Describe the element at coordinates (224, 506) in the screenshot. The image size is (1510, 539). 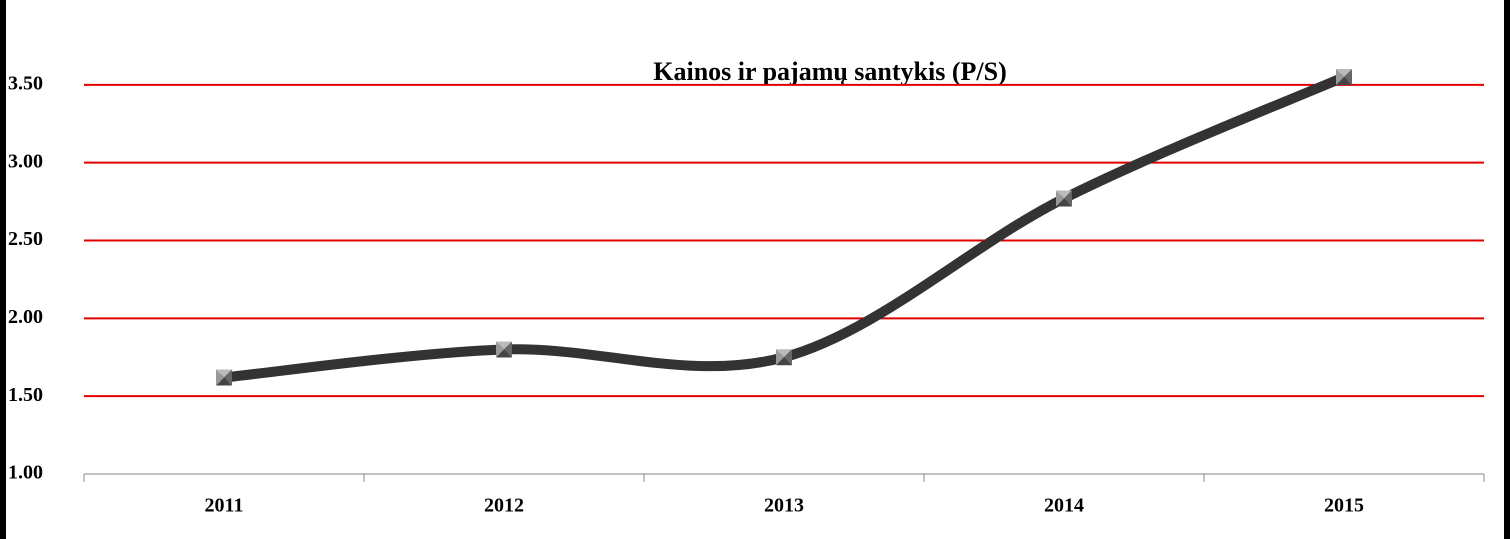
I see `x-tick-label: 2011` at that location.